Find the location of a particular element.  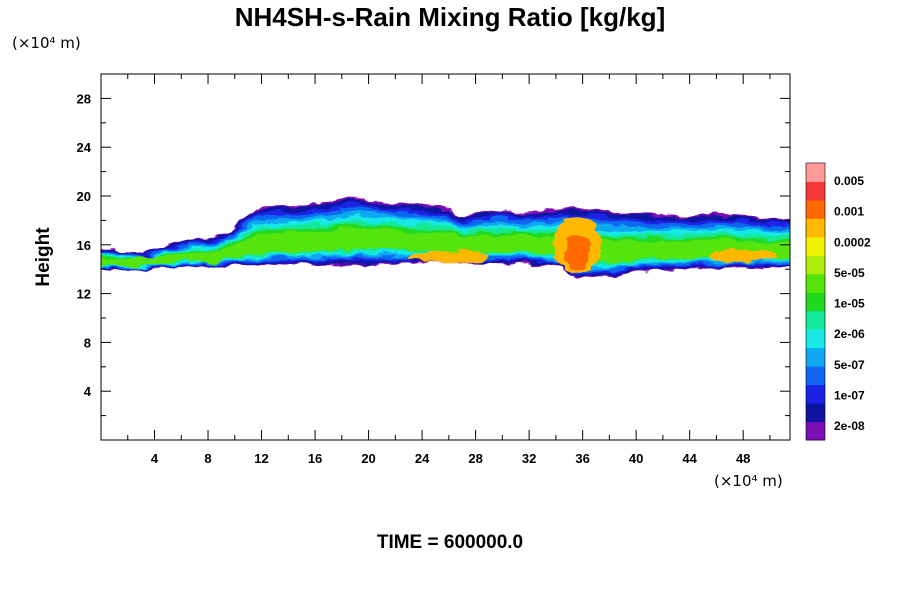

x-tick-label: 32 is located at coordinates (529, 458).